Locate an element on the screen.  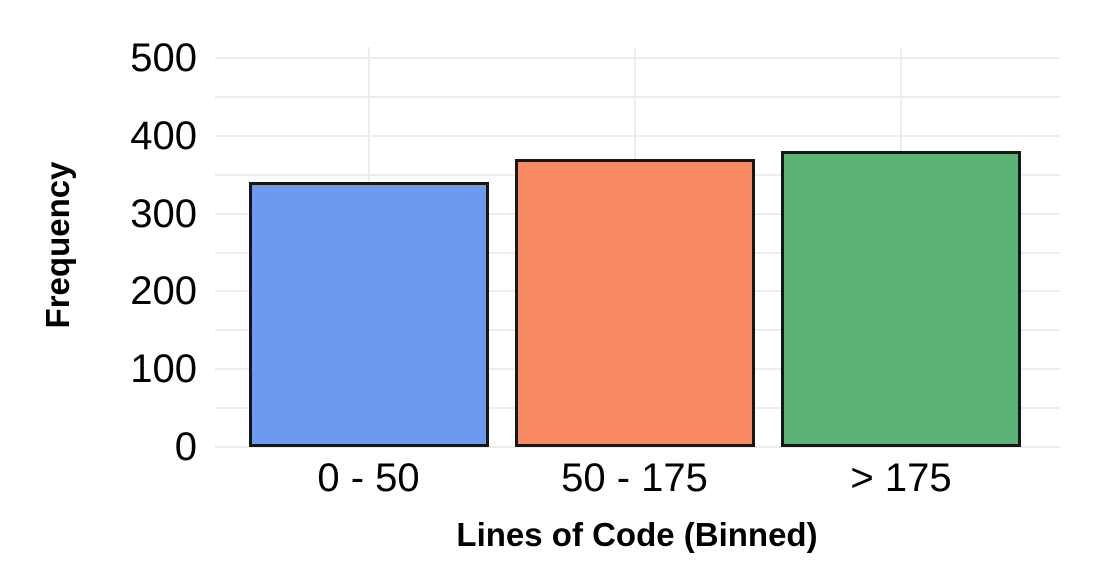
y-tick-label: 500 is located at coordinates (163, 58).